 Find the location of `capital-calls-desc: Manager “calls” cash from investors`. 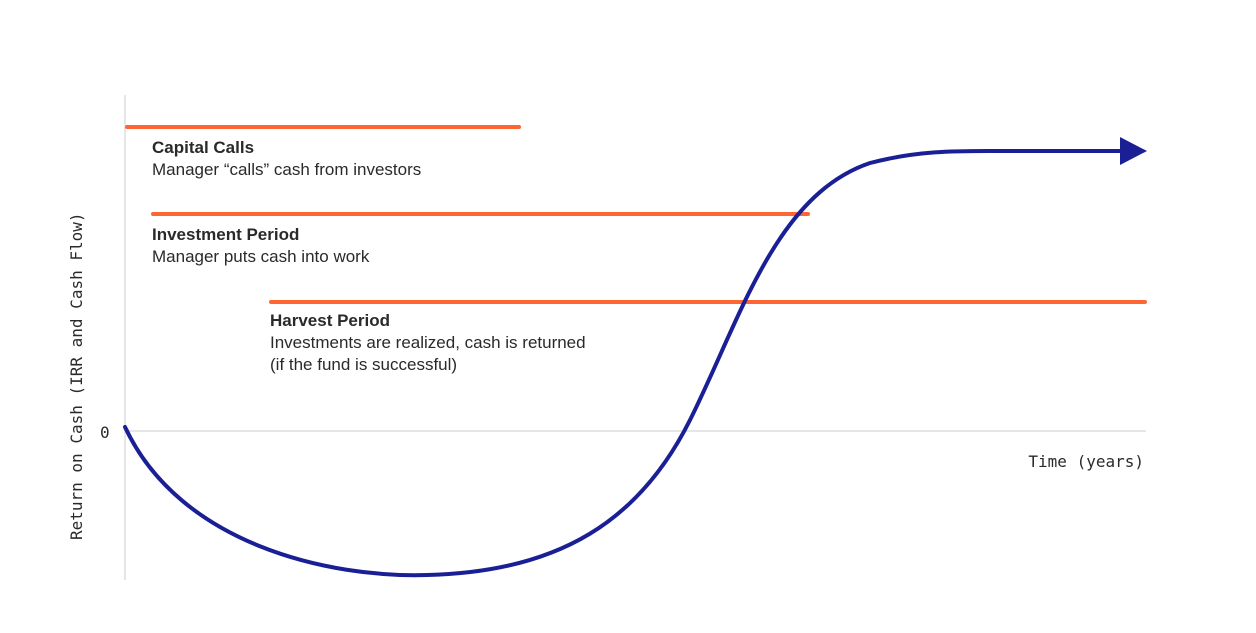

capital-calls-desc: Manager “calls” cash from investors is located at coordinates (286, 169).